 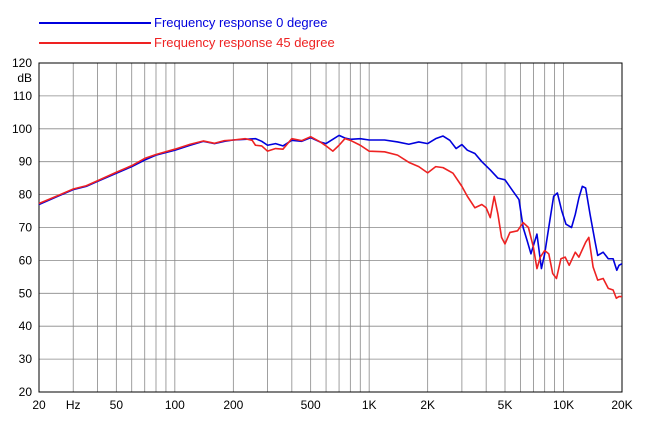 What do you see at coordinates (505, 405) in the screenshot?
I see `x-tick-label: 5K` at bounding box center [505, 405].